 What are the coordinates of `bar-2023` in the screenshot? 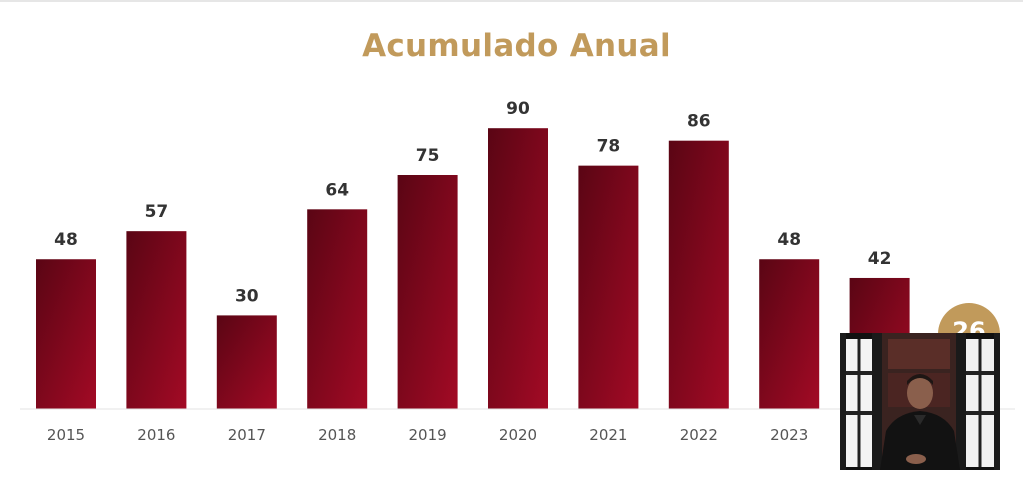 It's located at (789, 334).